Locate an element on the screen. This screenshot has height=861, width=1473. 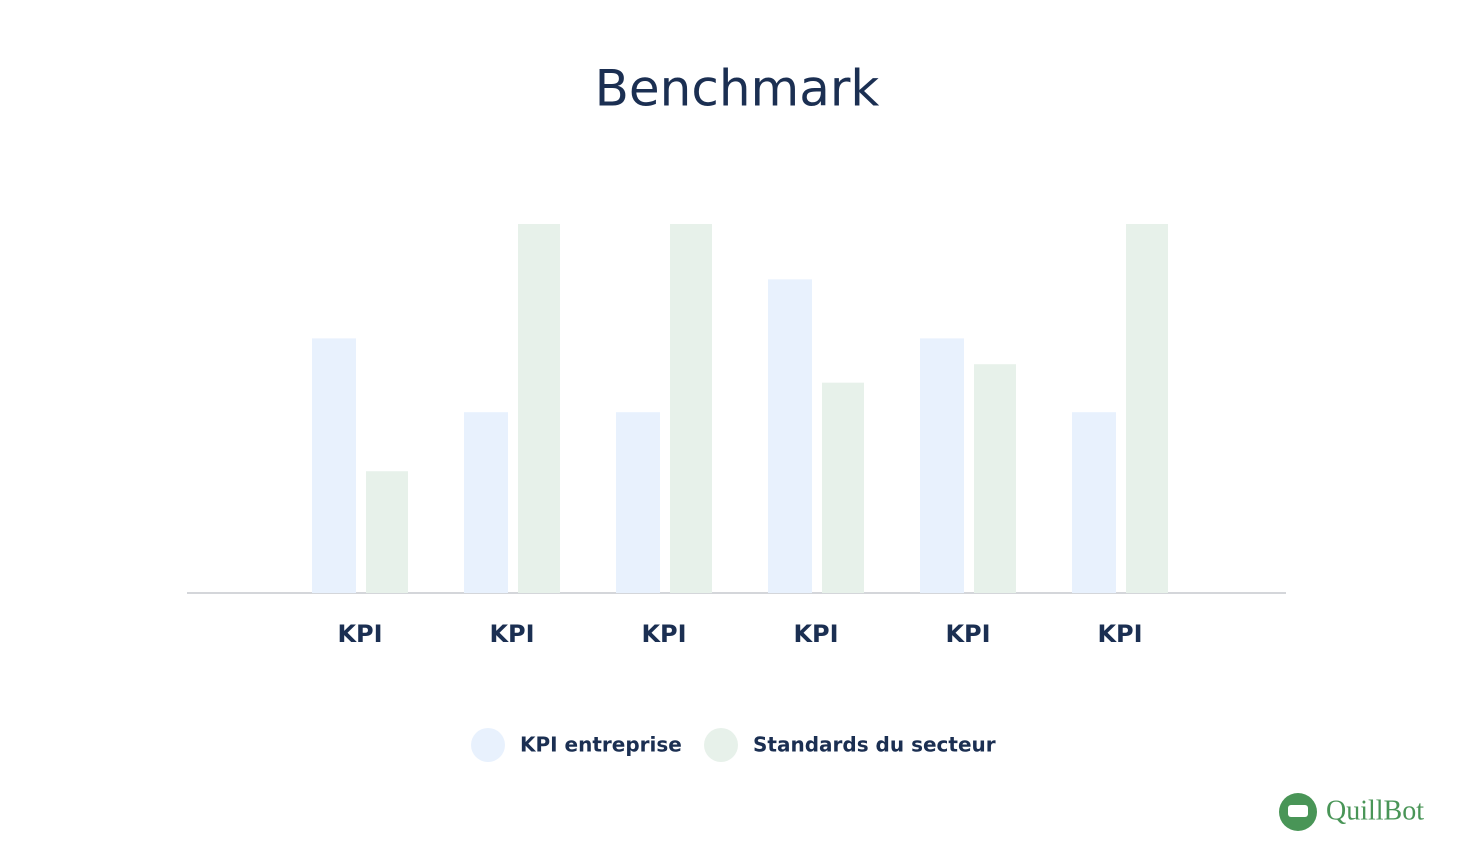
logo-text: QuillBot is located at coordinates (1375, 810).